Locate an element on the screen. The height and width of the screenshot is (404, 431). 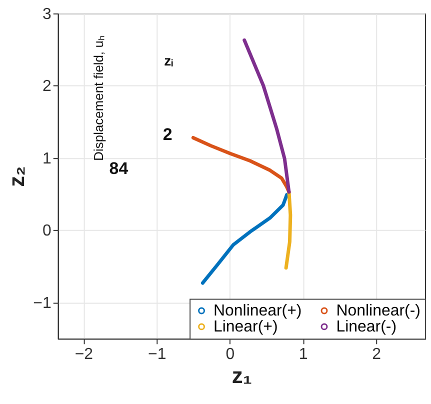
y-tick-label: −1 is located at coordinates (42, 303).